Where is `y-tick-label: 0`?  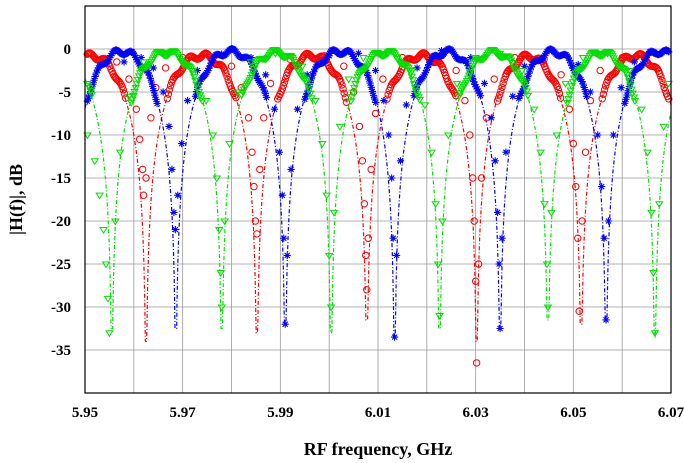 y-tick-label: 0 is located at coordinates (68, 50).